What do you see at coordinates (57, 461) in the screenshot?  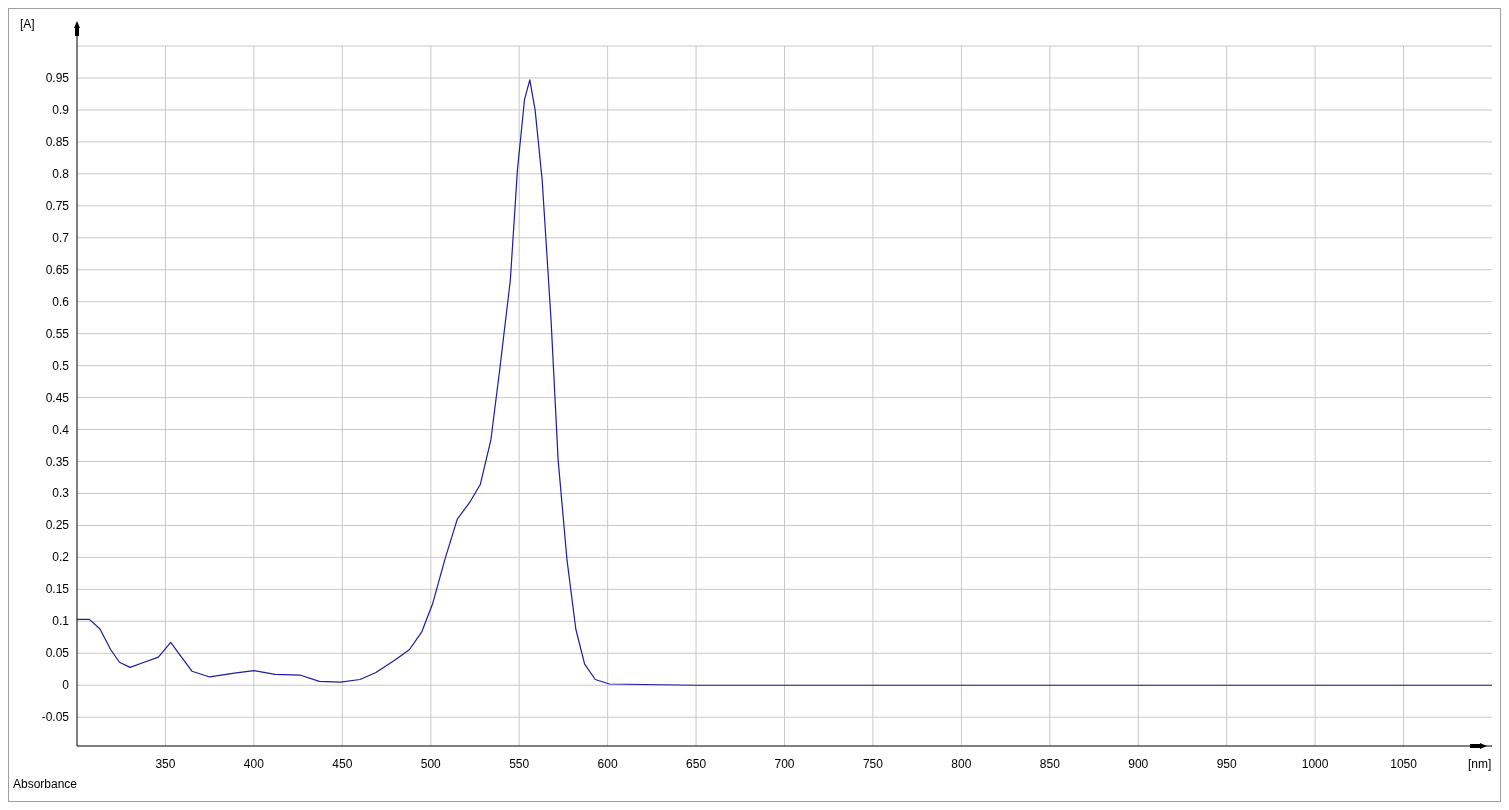 I see `y-tick-label: 0.35` at bounding box center [57, 461].